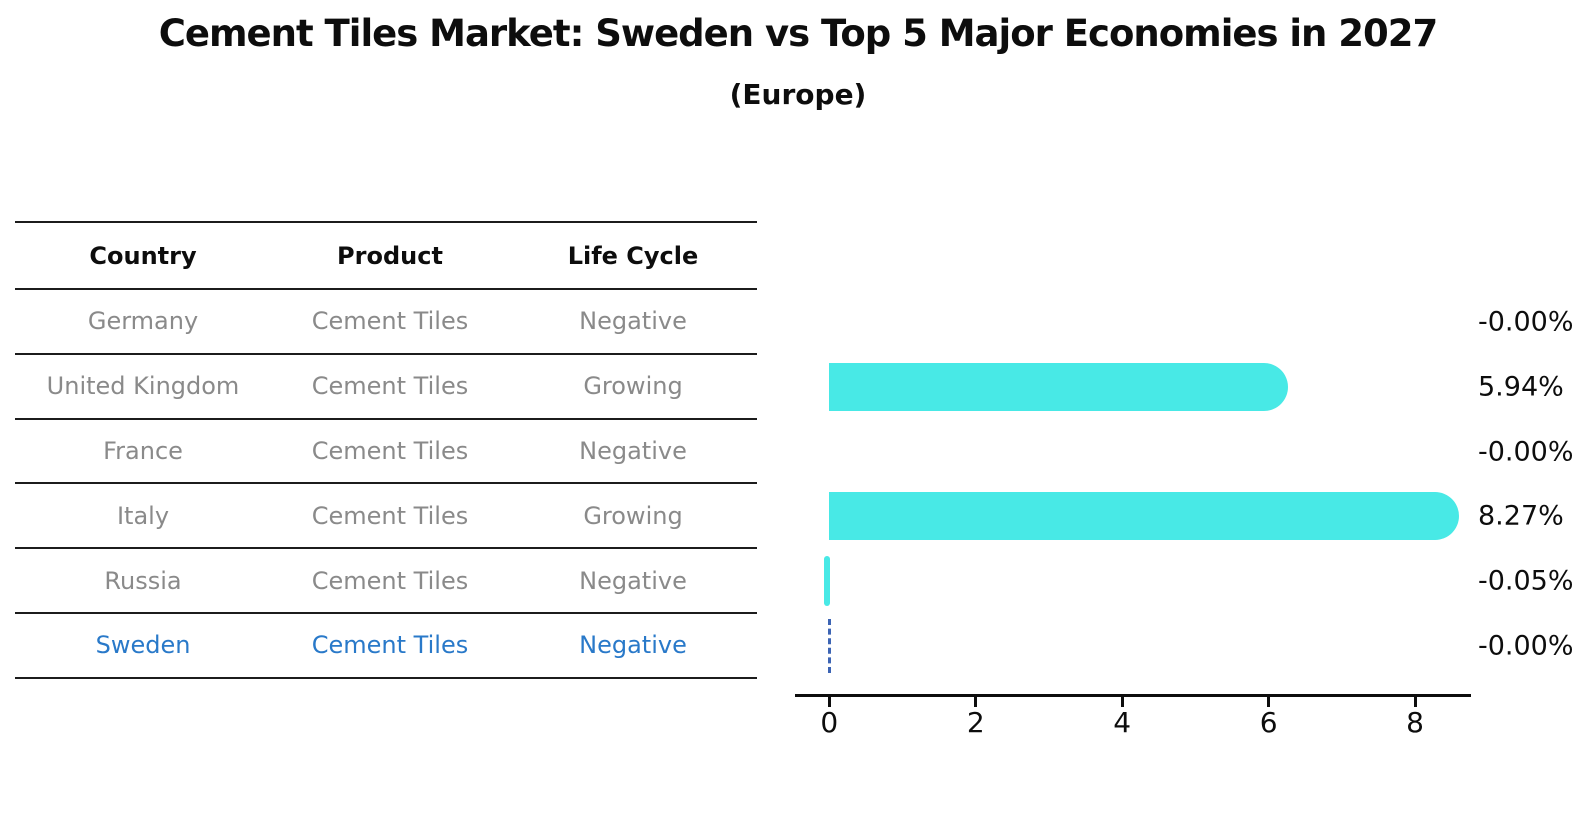 Image resolution: width=1596 pixels, height=823 pixels. What do you see at coordinates (143, 450) in the screenshot?
I see `cell-country: France` at bounding box center [143, 450].